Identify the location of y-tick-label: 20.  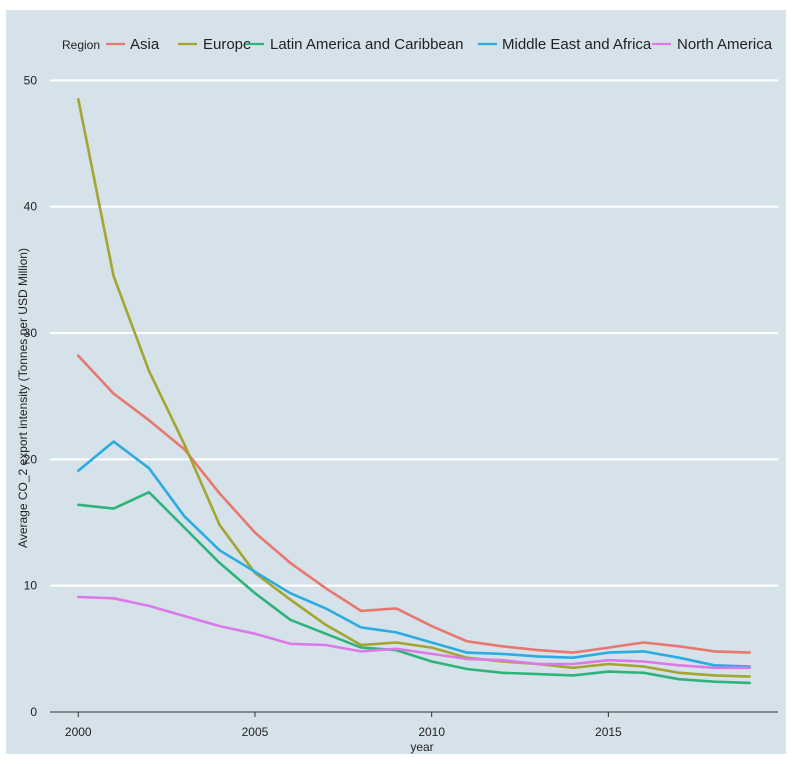
(31, 459).